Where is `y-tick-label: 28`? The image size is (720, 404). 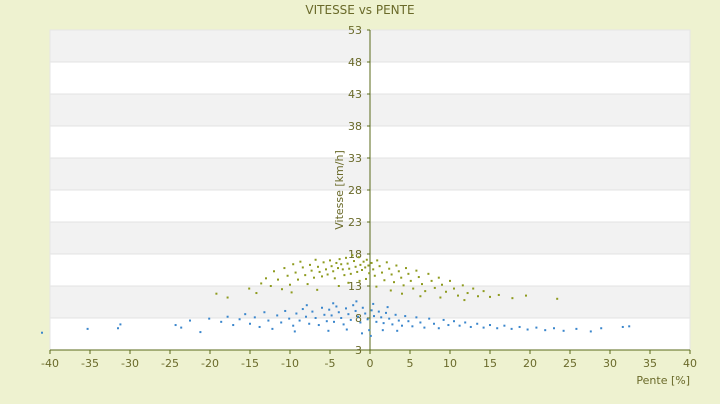 y-tick-label: 28 is located at coordinates (355, 190).